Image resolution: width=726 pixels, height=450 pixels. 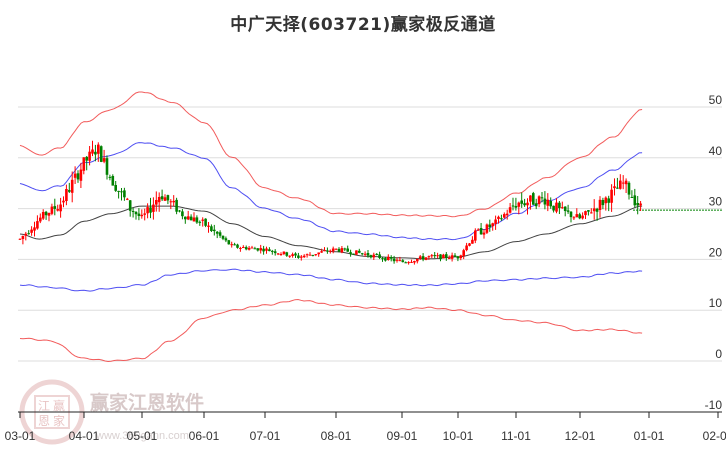 I want to click on chart-title: 中广天择(603721)赢家极反通道, so click(x=363, y=25).